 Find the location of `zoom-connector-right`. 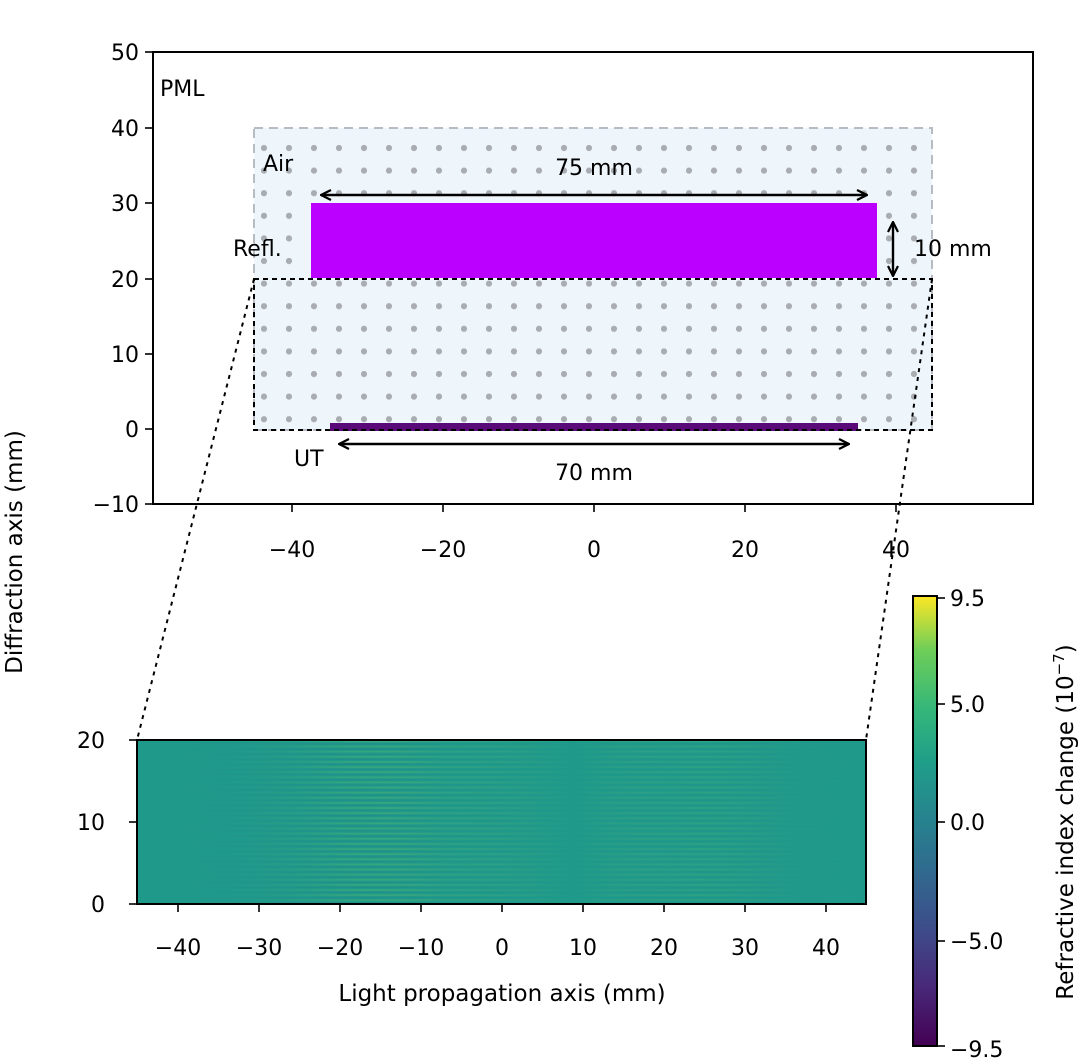

zoom-connector-right is located at coordinates (899, 509).